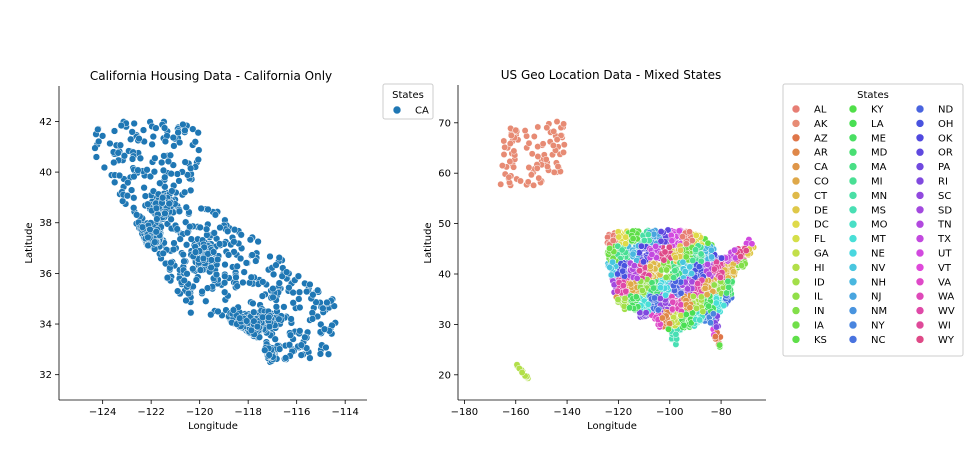 The height and width of the screenshot is (452, 978). What do you see at coordinates (821, 210) in the screenshot?
I see `legend-label: DE` at bounding box center [821, 210].